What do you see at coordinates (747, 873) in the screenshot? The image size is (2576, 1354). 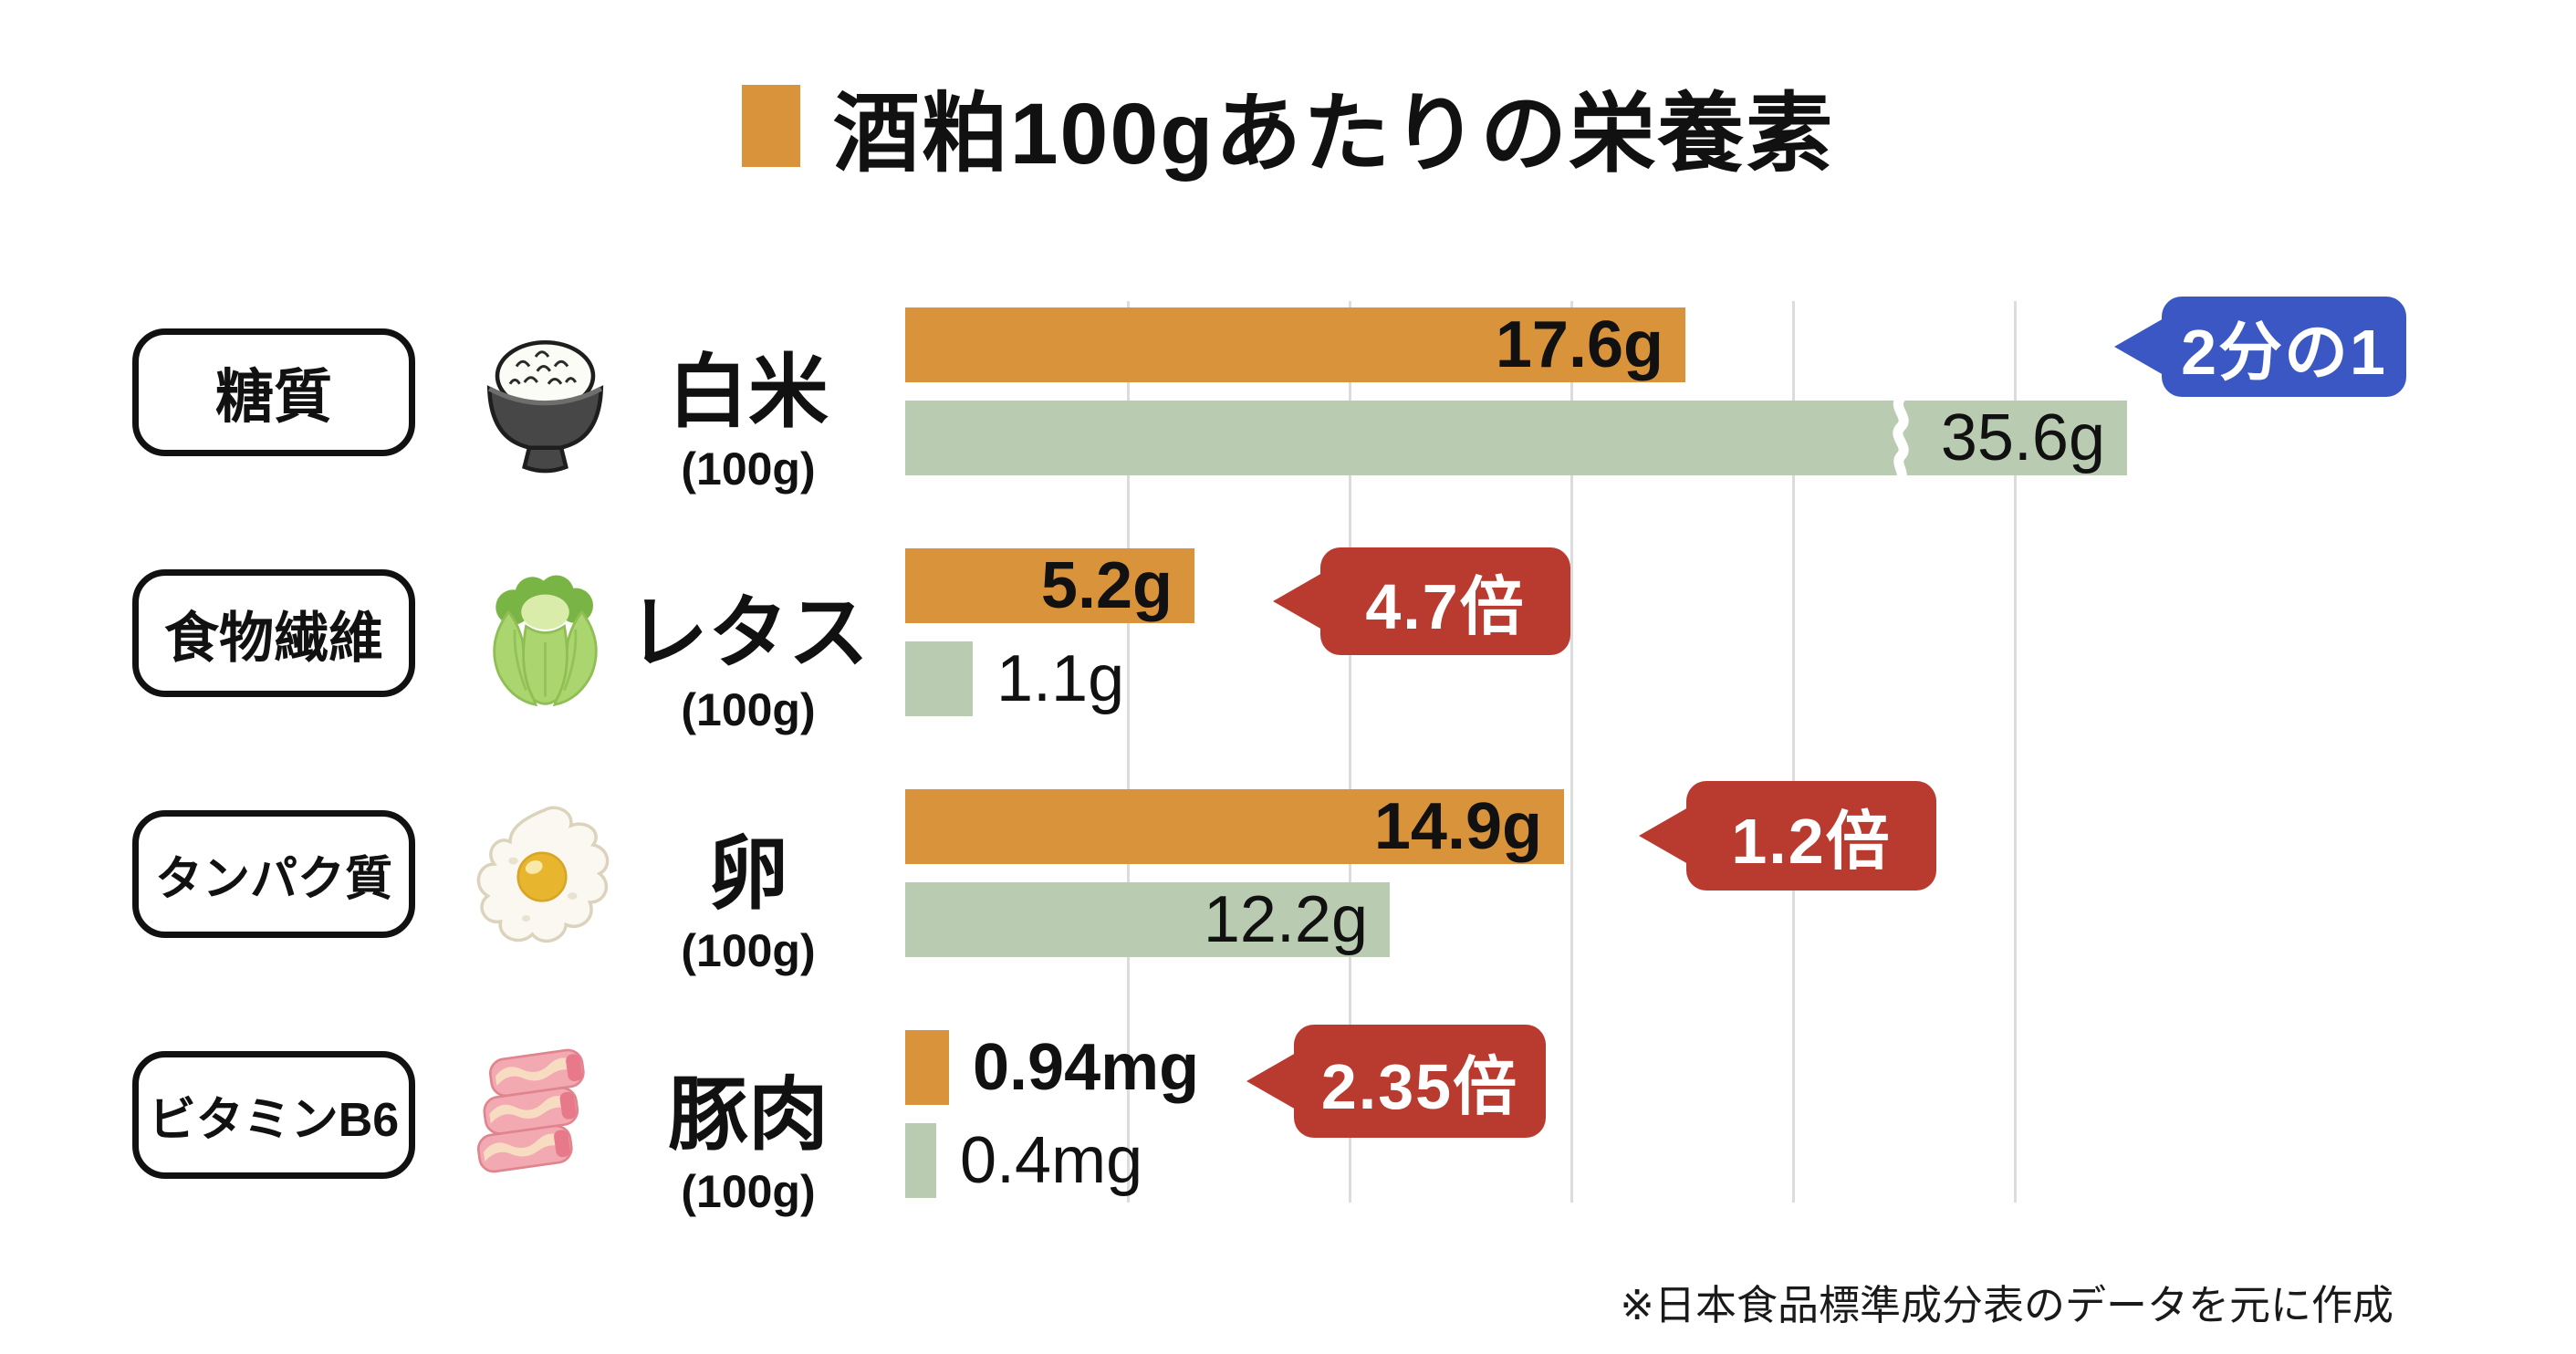 I see `food-name: 卵` at bounding box center [747, 873].